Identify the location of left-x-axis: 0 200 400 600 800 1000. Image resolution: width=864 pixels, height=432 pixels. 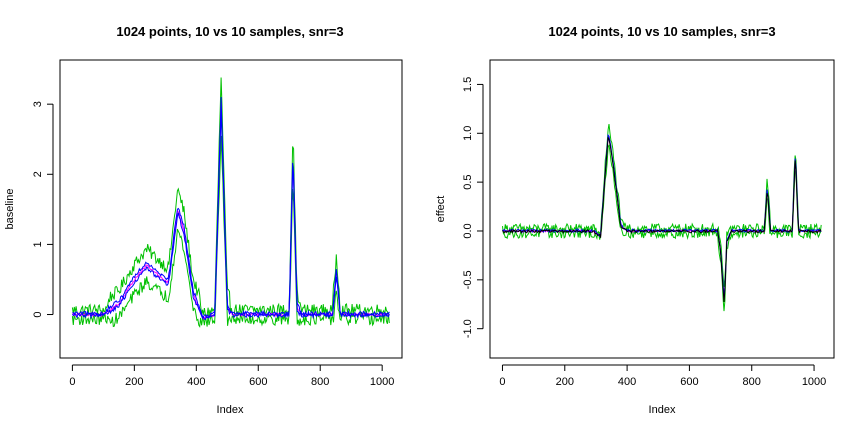
(231, 376).